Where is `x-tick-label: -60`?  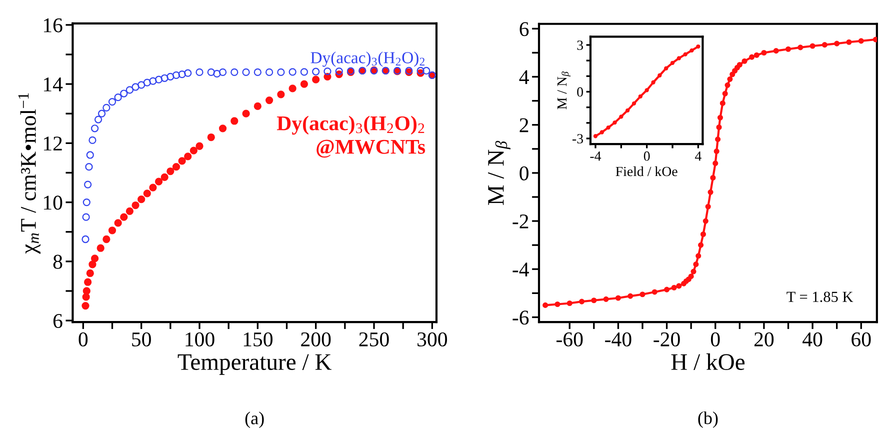
x-tick-label: -60 is located at coordinates (569, 339).